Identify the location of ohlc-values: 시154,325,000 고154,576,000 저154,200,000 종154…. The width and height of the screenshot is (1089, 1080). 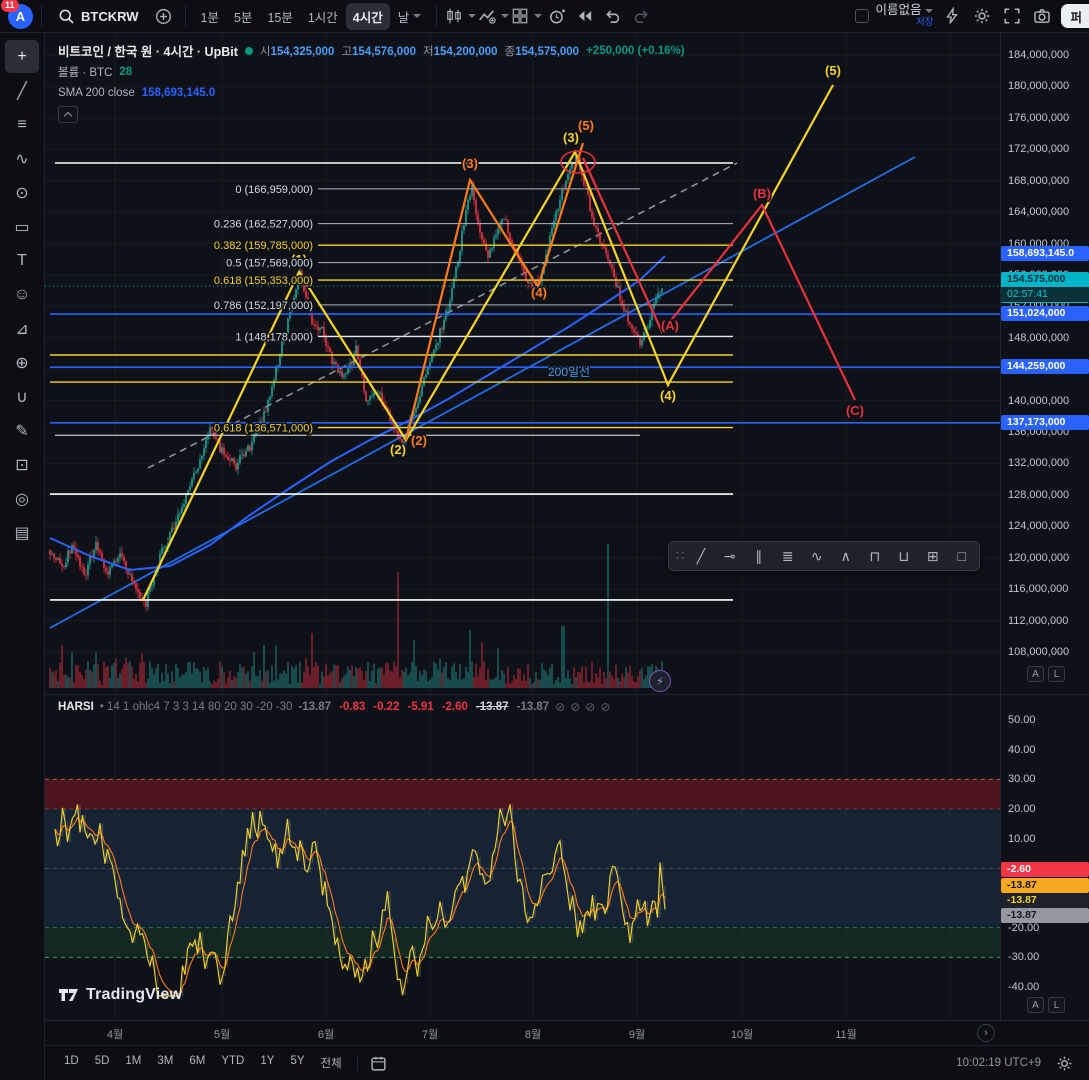
(419, 51).